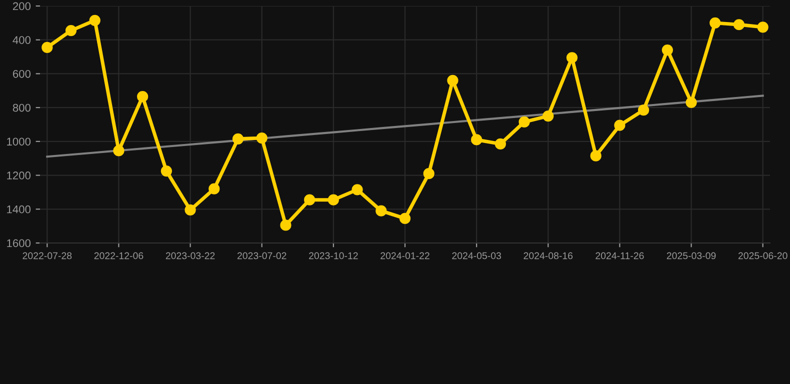 The height and width of the screenshot is (384, 790). I want to click on x-tick-label: 2024-08-16, so click(548, 256).